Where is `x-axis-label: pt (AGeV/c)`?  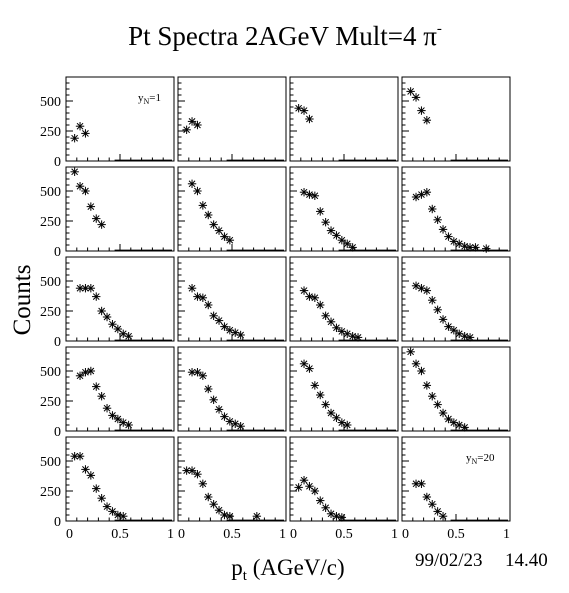 x-axis-label: pt (AGeV/c) is located at coordinates (287, 569).